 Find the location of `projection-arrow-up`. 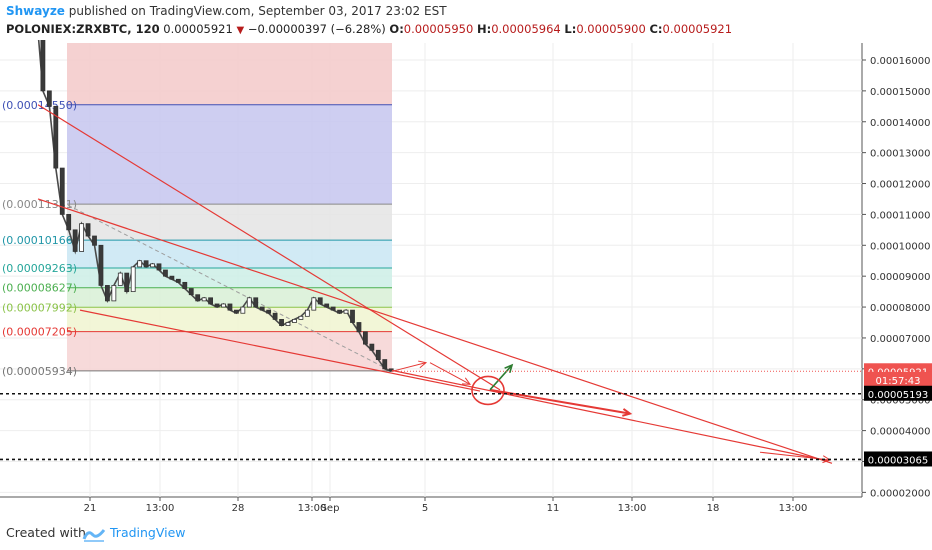

projection-arrow-up is located at coordinates (501, 377).